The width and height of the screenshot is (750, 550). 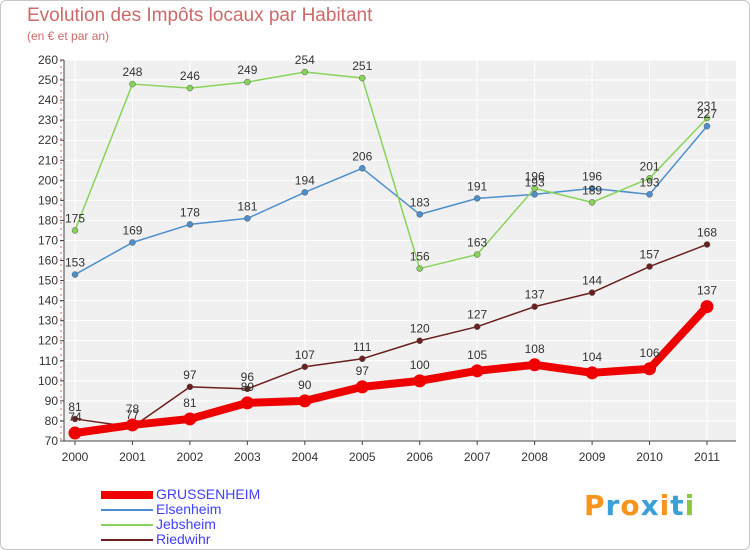 I want to click on data-label-grussenheim: 108, so click(x=535, y=349).